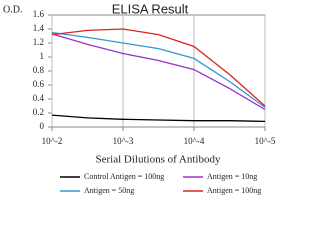  What do you see at coordinates (158, 160) in the screenshot?
I see `x-axis-label: Serial Dilutions of Antibody` at bounding box center [158, 160].